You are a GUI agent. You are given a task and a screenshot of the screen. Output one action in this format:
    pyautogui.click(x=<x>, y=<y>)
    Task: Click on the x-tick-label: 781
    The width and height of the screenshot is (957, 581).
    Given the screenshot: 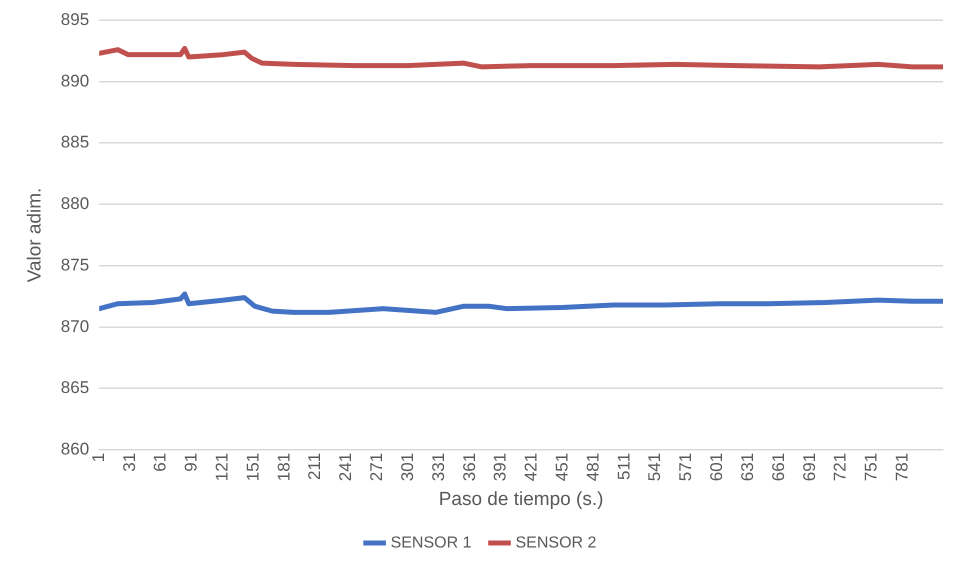 What is the action you would take?
    pyautogui.click(x=902, y=467)
    